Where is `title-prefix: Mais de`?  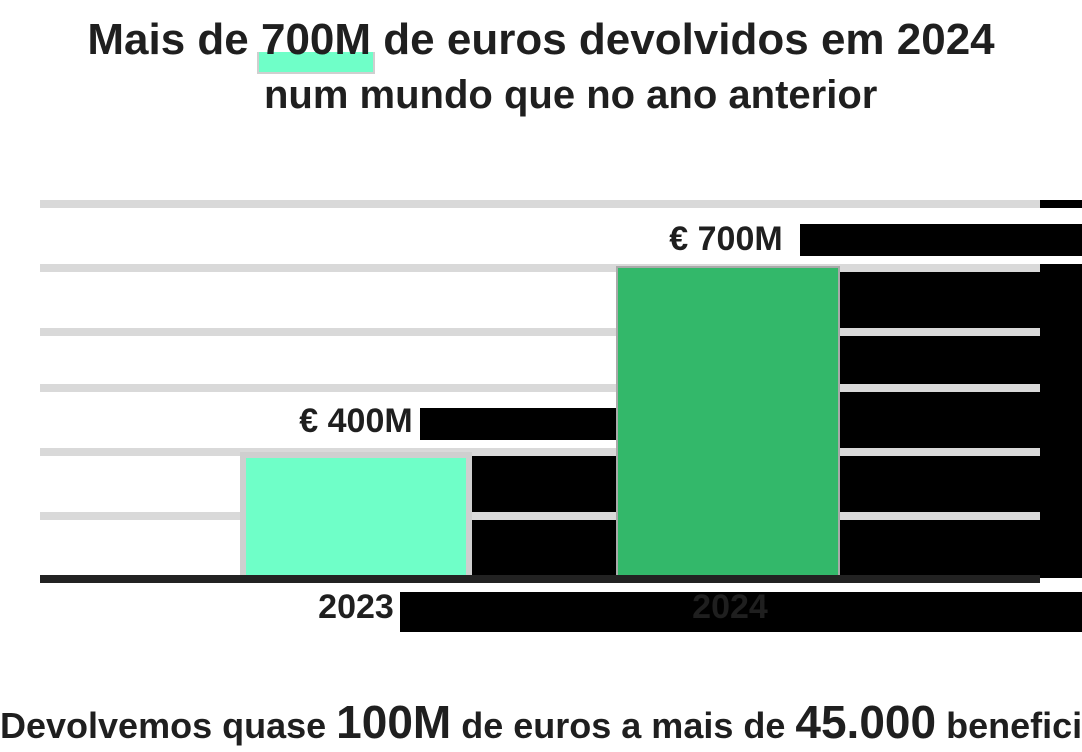 title-prefix: Mais de is located at coordinates (174, 39).